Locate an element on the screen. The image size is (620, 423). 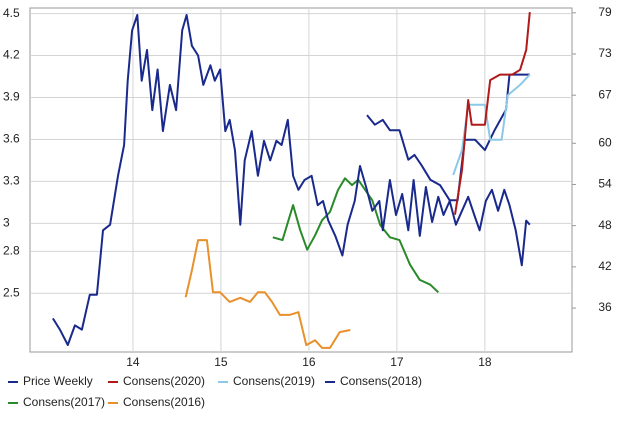
legend-label: Consens(2017) is located at coordinates (64, 402).